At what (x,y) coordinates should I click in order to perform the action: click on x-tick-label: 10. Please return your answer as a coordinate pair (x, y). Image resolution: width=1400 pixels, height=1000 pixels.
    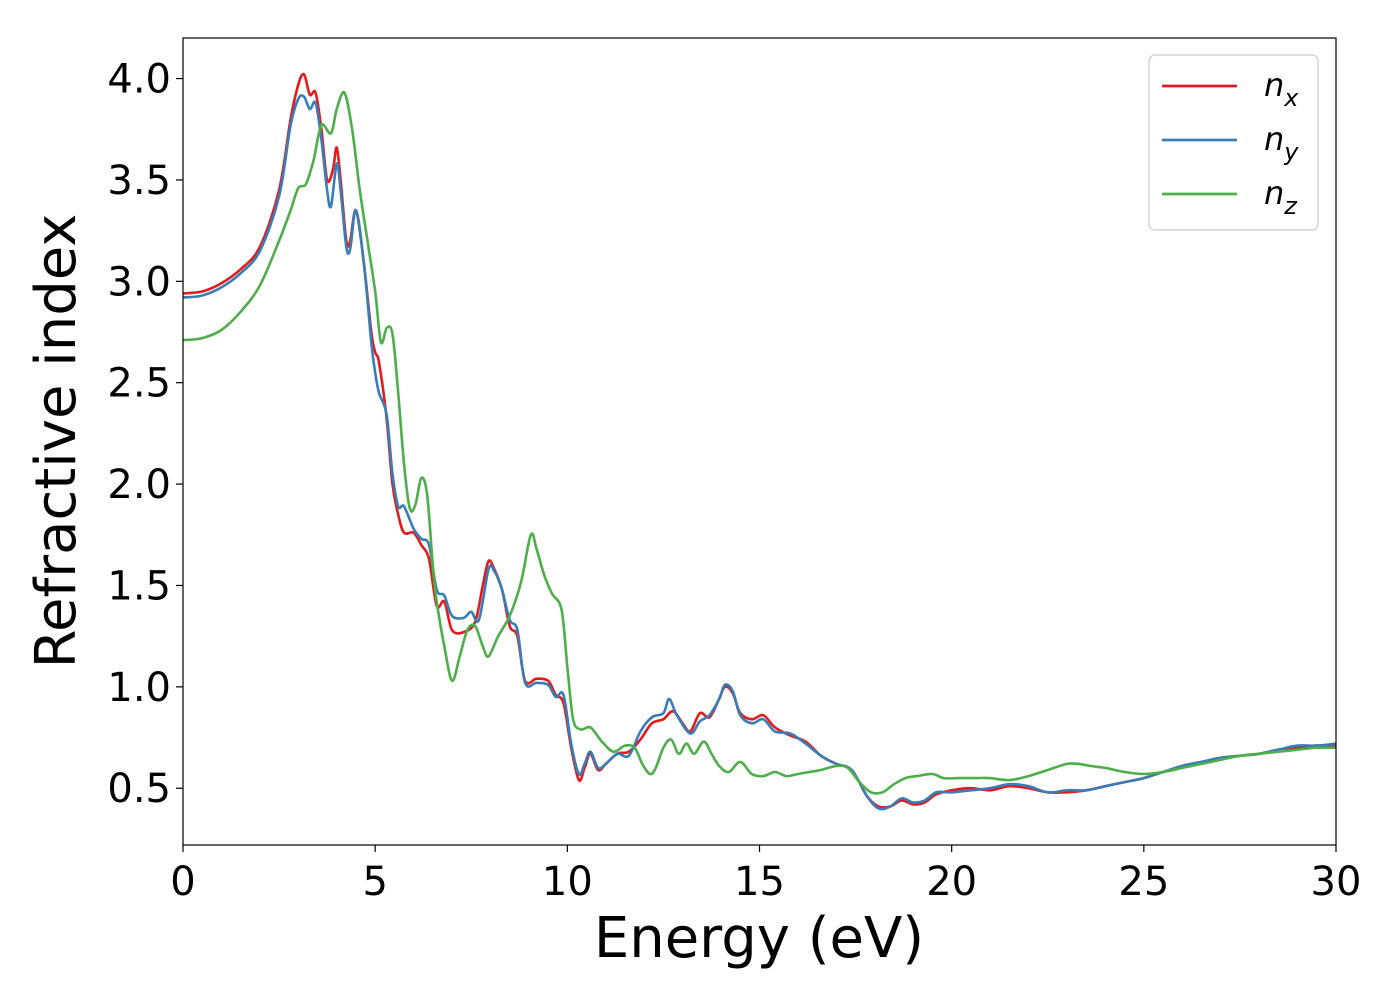
    Looking at the image, I should click on (567, 882).